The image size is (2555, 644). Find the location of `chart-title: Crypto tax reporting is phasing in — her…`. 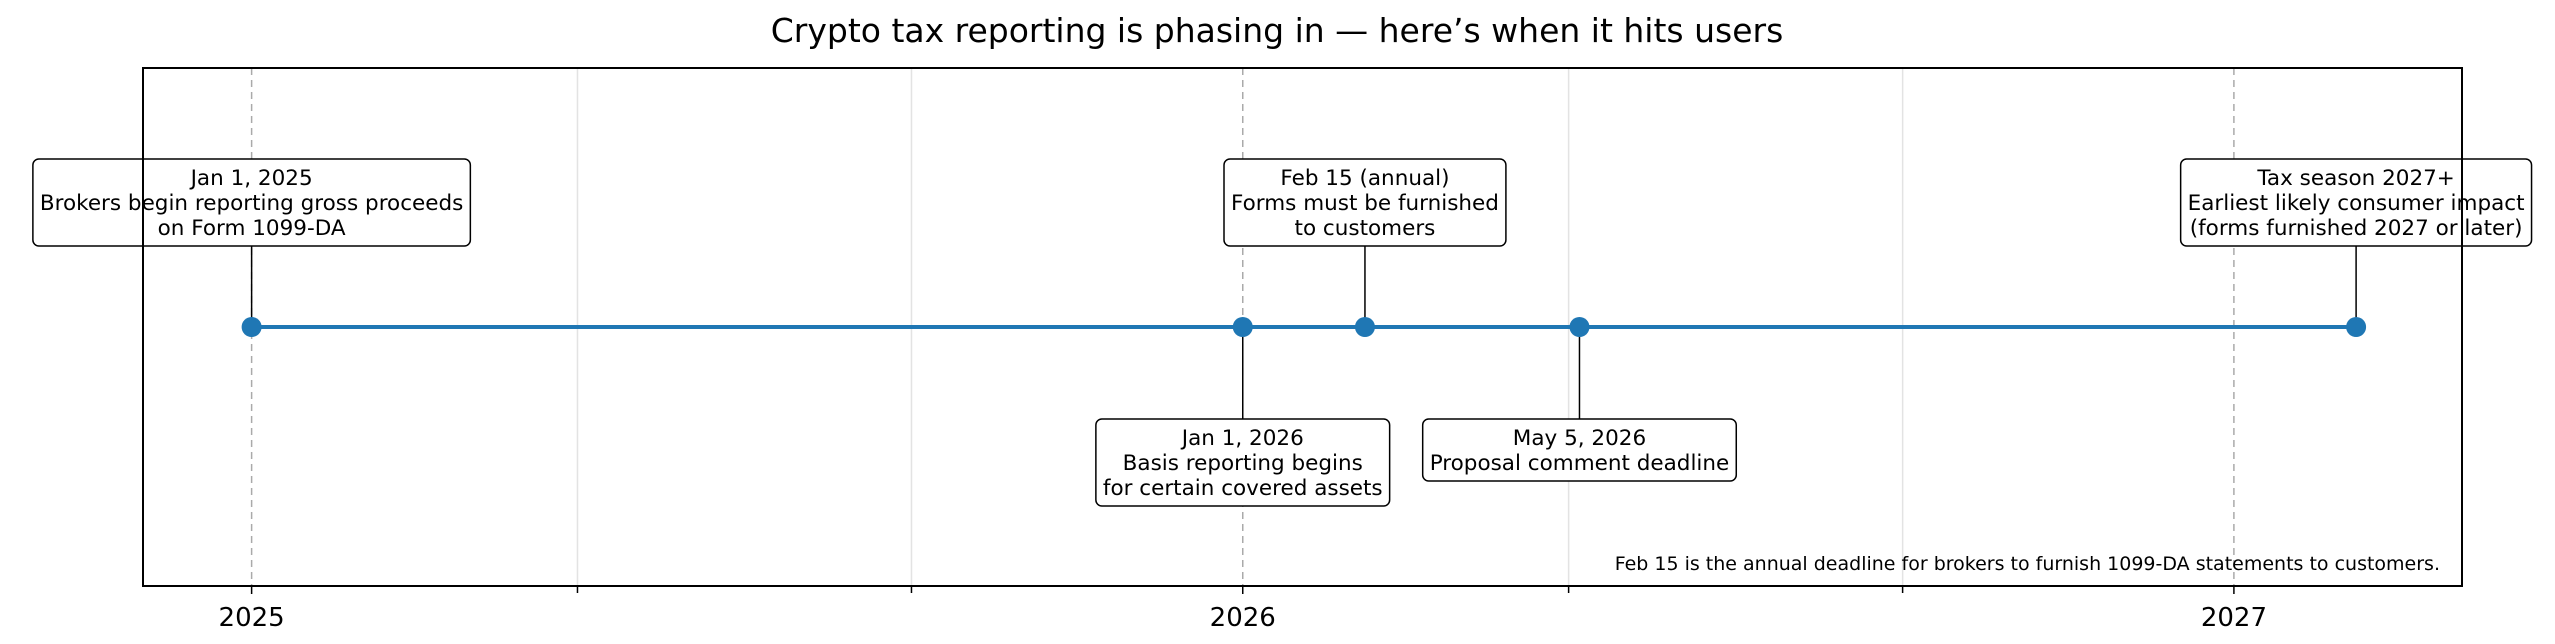

chart-title: Crypto tax reporting is phasing in — her… is located at coordinates (1277, 30).